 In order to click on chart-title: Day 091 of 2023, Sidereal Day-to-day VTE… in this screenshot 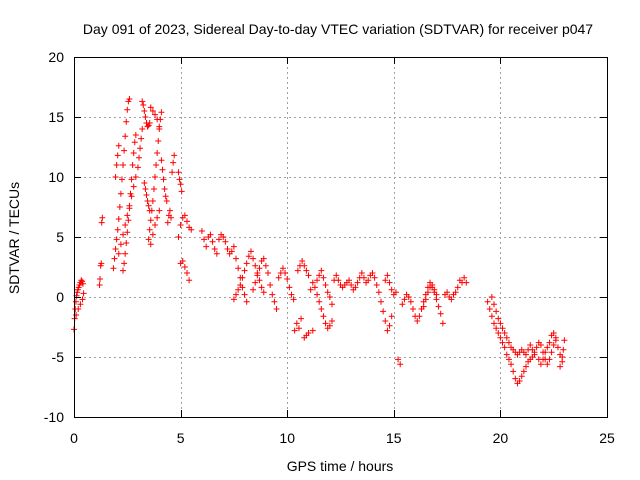, I will do `click(338, 29)`.